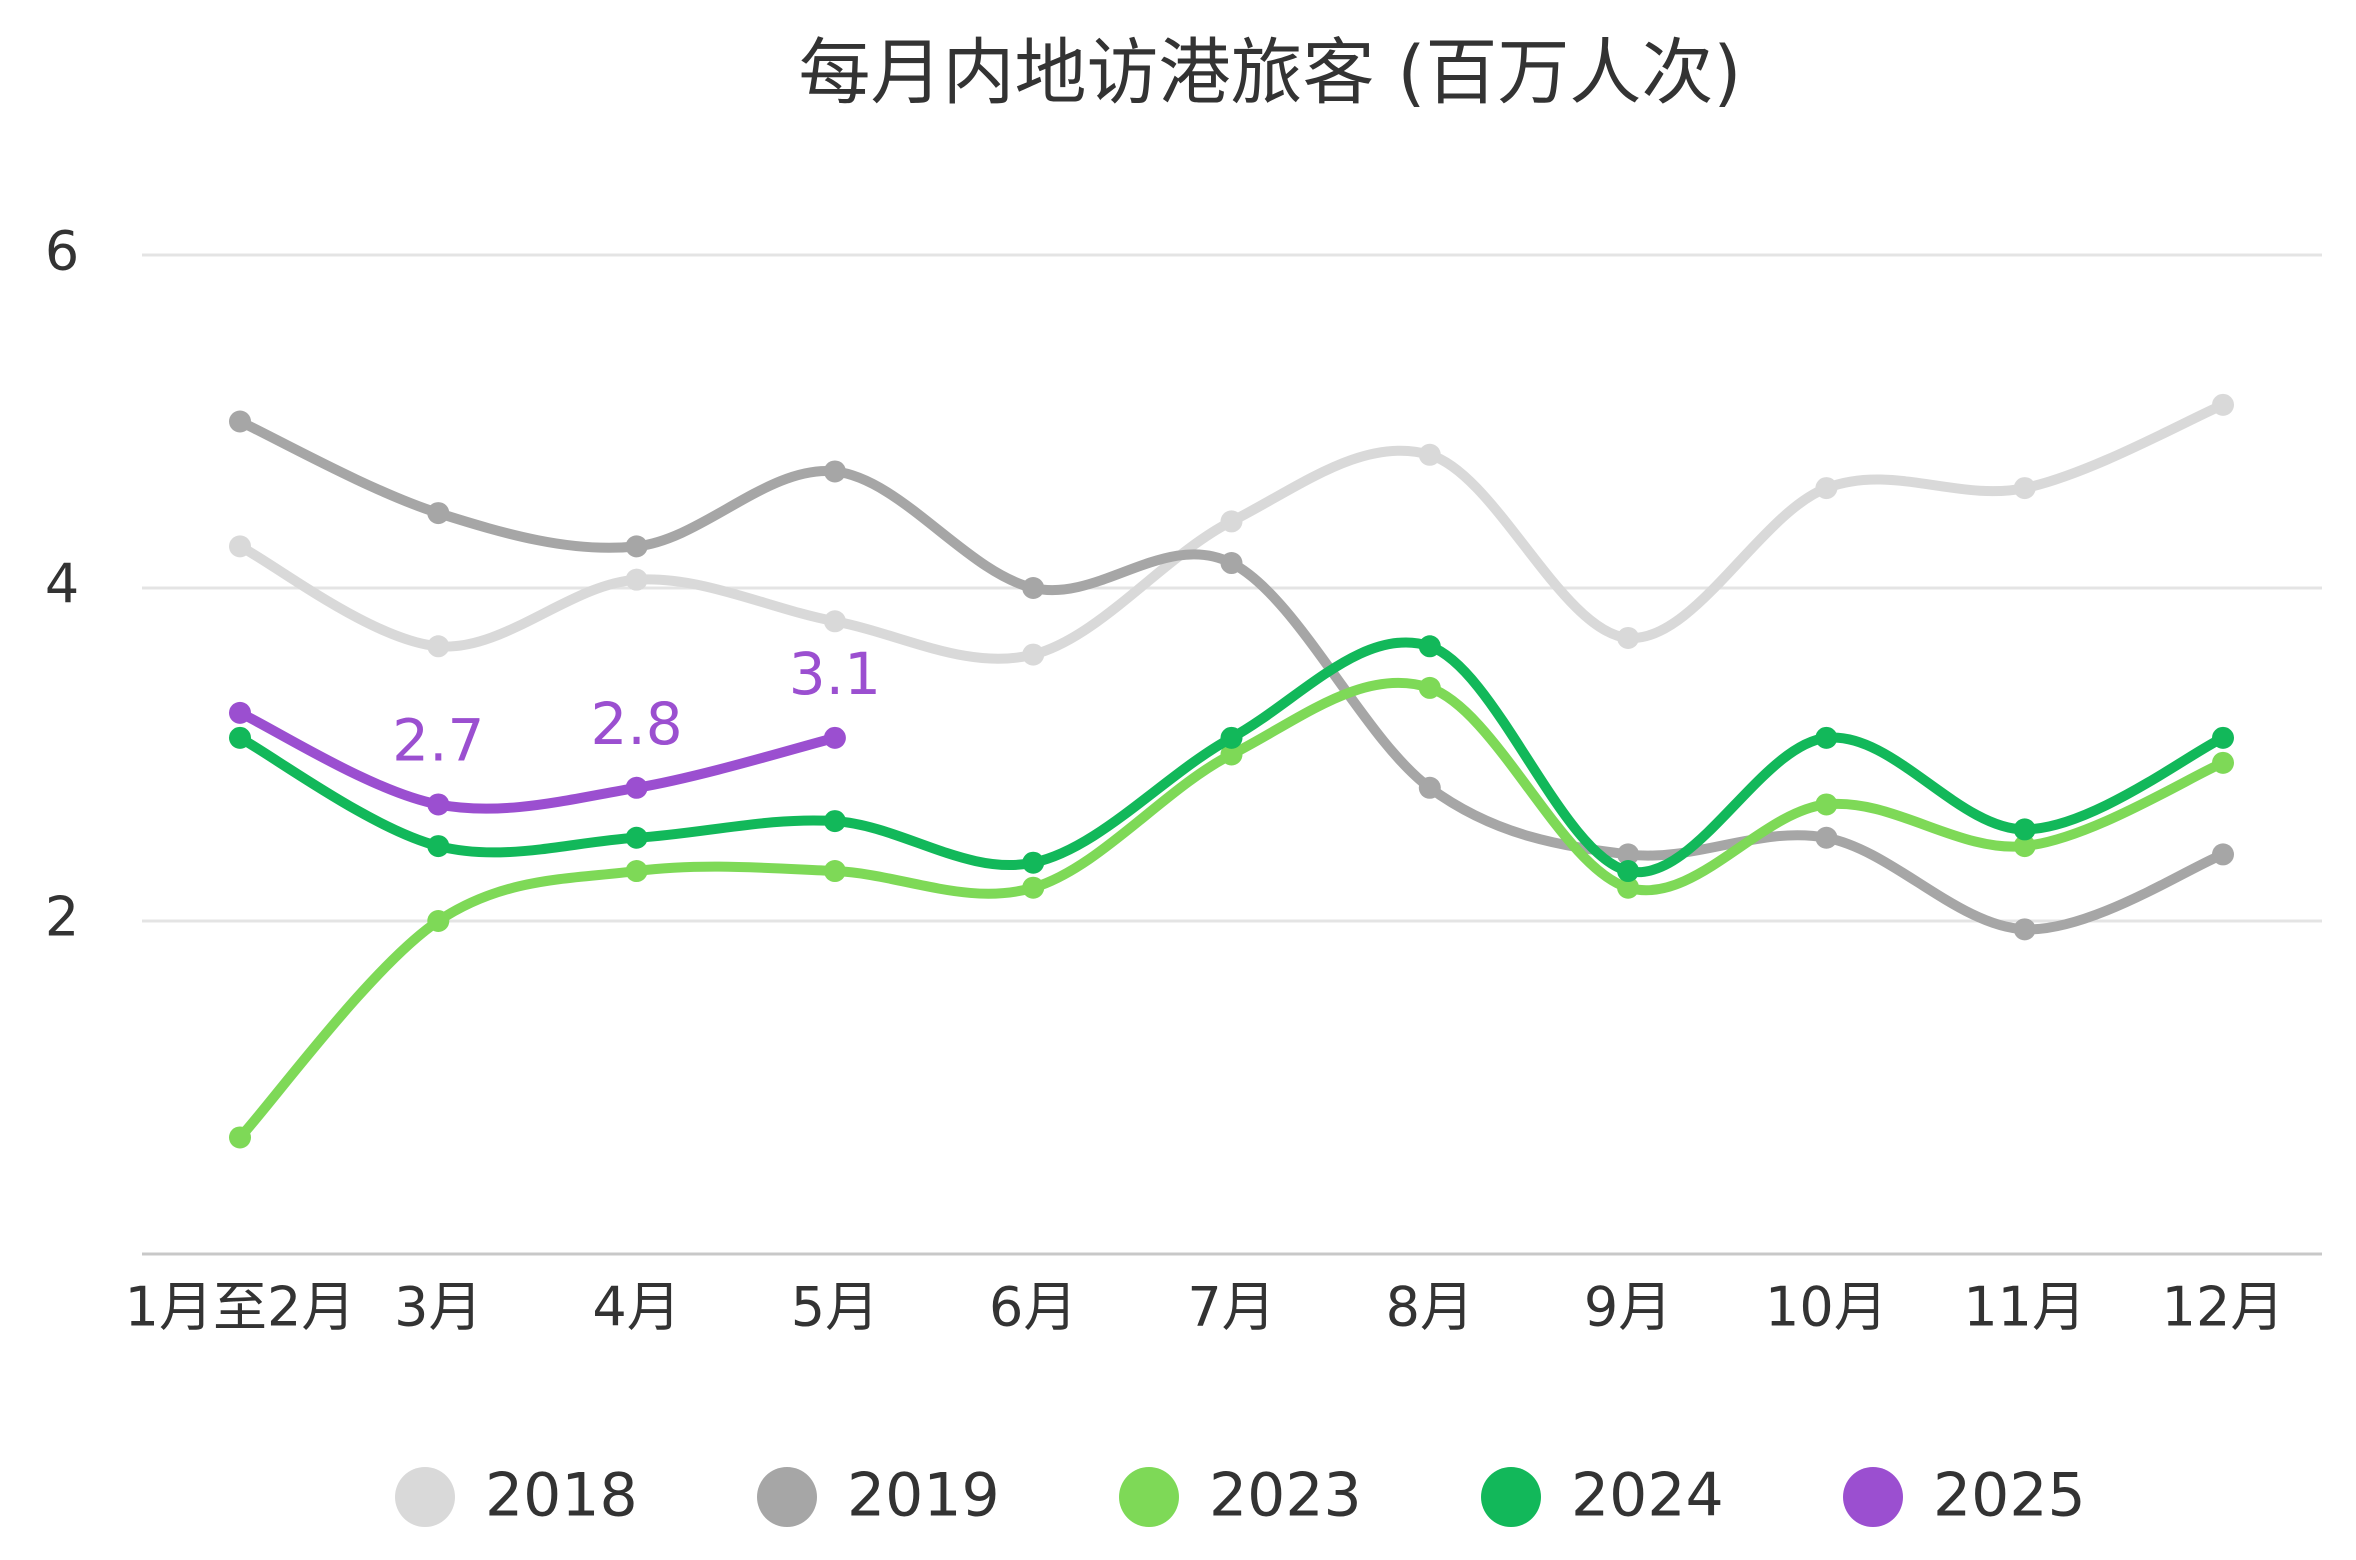  What do you see at coordinates (62, 584) in the screenshot?
I see `y-tick-label: 4` at bounding box center [62, 584].